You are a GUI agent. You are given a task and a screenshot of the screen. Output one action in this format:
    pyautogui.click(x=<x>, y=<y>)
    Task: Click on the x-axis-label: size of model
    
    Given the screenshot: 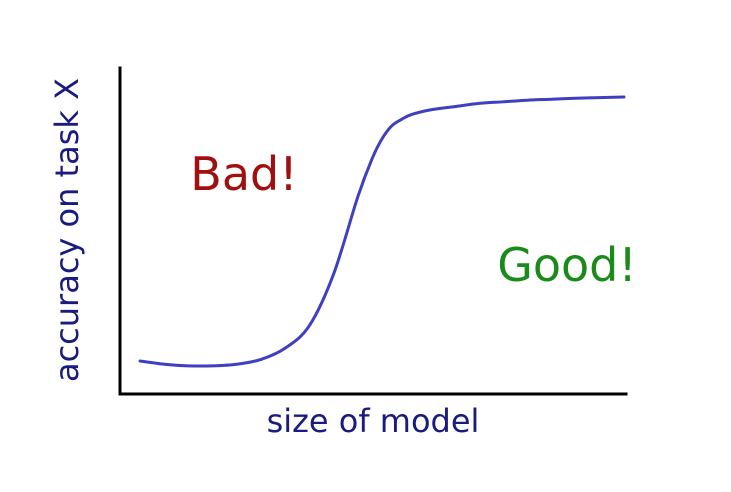 What is the action you would take?
    pyautogui.click(x=373, y=421)
    